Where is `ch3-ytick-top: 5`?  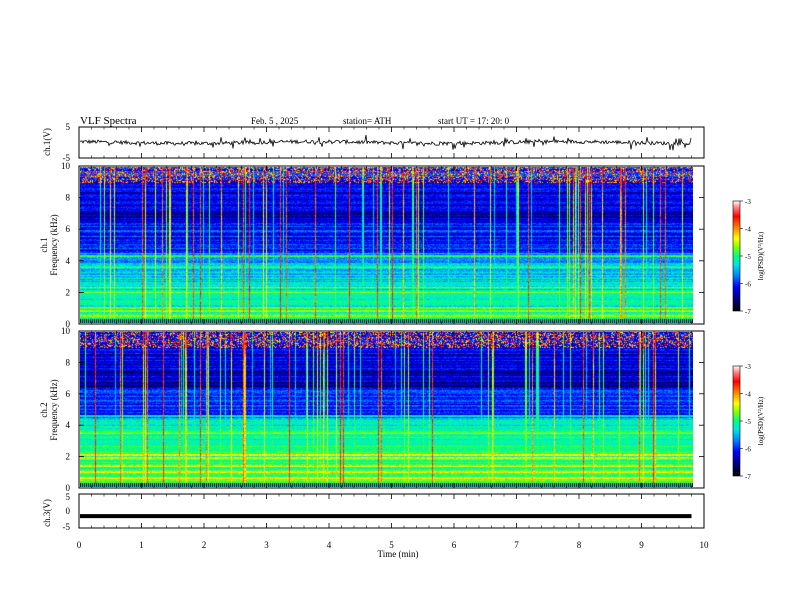
ch3-ytick-top: 5 is located at coordinates (68, 497).